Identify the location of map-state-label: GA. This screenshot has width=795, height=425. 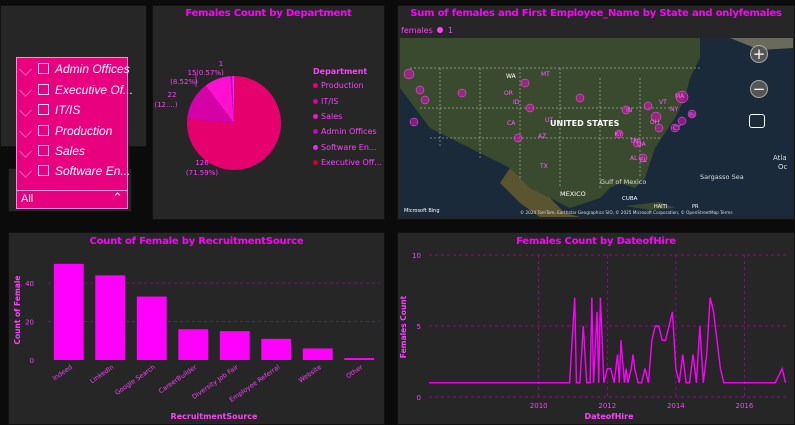
(642, 144).